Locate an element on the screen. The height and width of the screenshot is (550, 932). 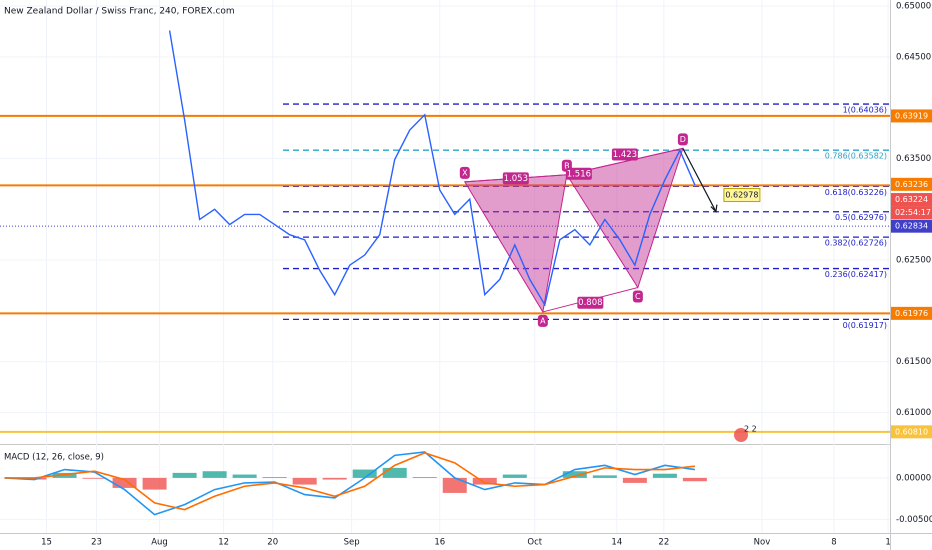
pattern-point-label: X is located at coordinates (465, 172).